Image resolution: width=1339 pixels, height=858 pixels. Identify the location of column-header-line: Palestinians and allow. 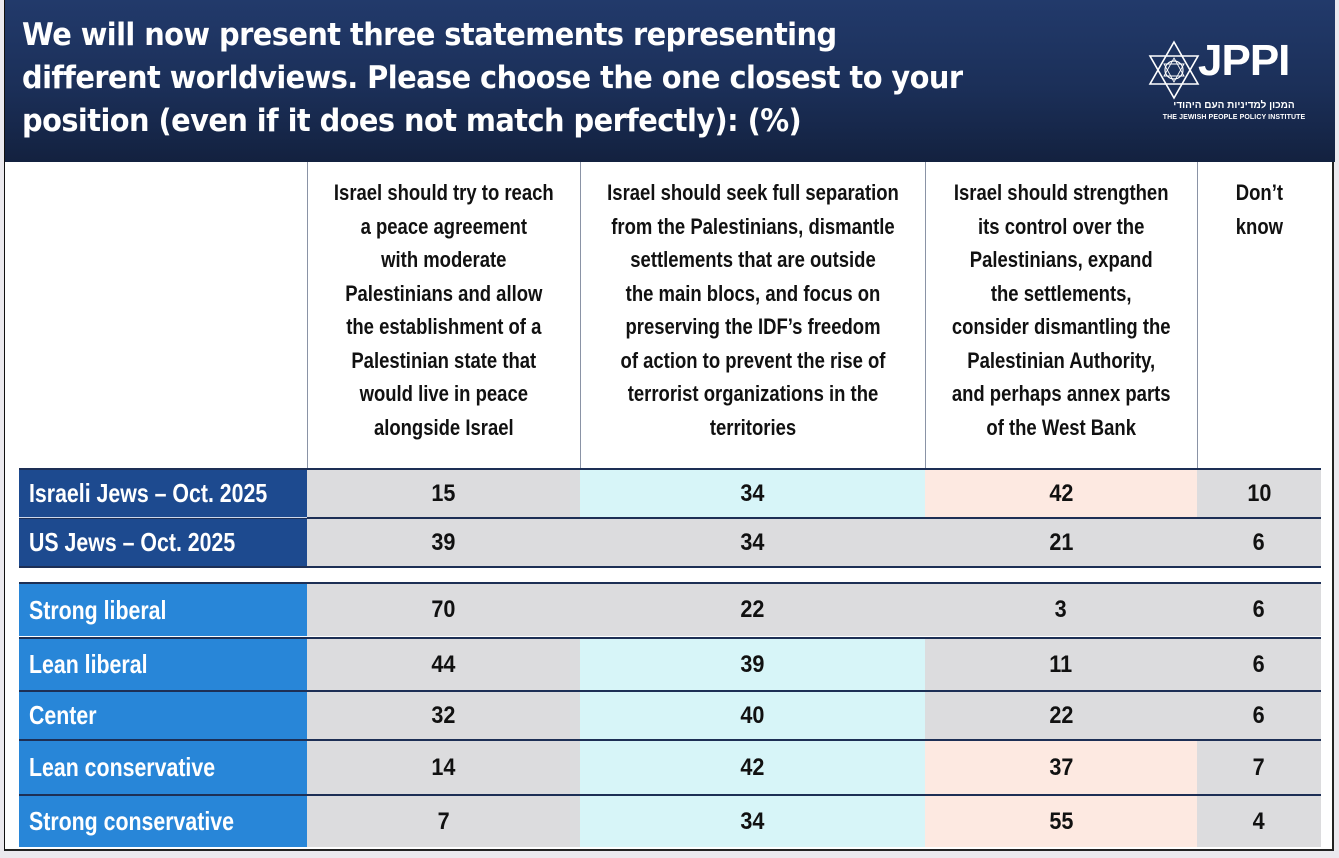
(443, 293).